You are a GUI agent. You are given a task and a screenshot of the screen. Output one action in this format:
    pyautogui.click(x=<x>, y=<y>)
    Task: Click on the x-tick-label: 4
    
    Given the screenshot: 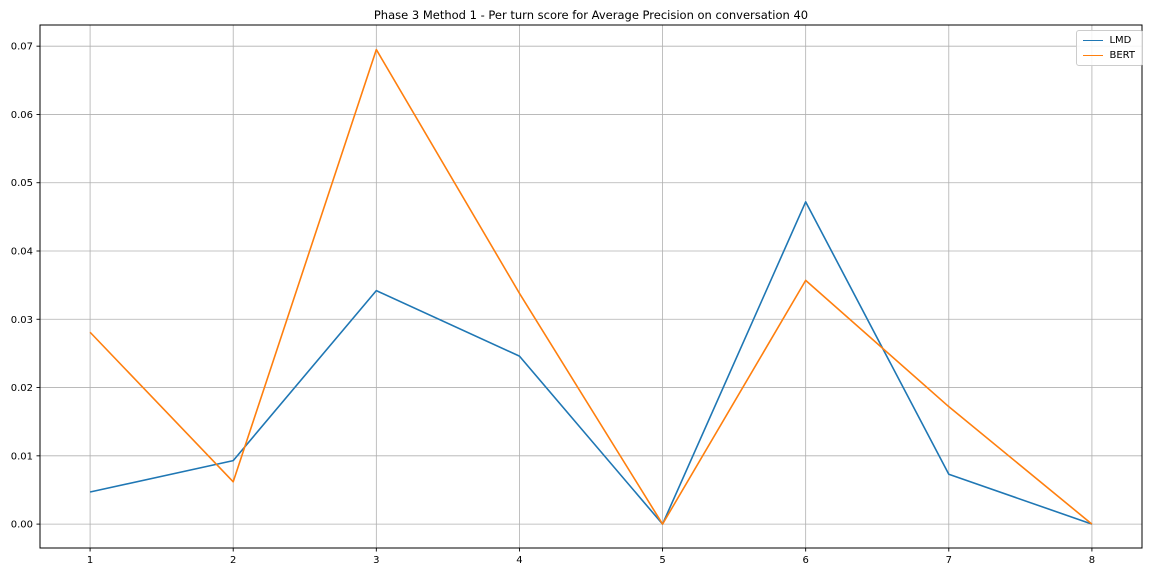 What is the action you would take?
    pyautogui.click(x=519, y=560)
    